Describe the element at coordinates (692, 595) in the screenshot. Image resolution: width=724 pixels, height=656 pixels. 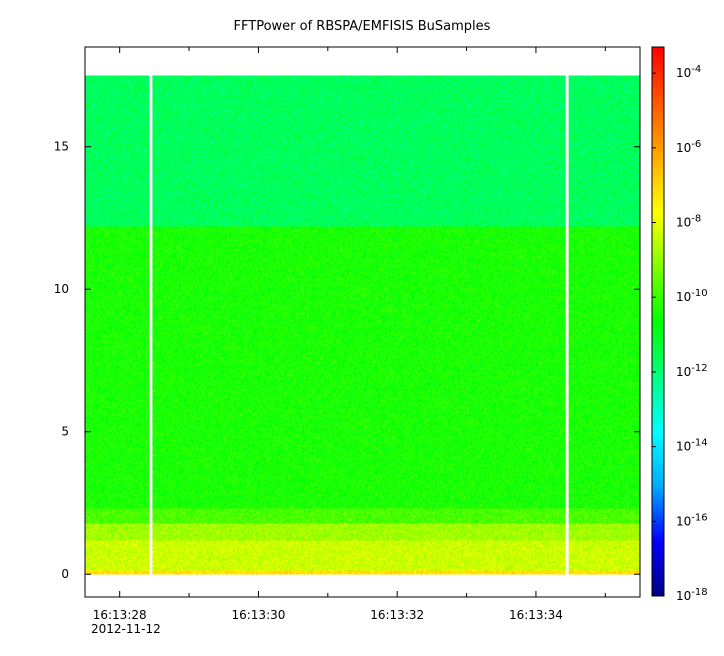
I see `colorbar-tick-label: 10⁻¹⁸` at that location.